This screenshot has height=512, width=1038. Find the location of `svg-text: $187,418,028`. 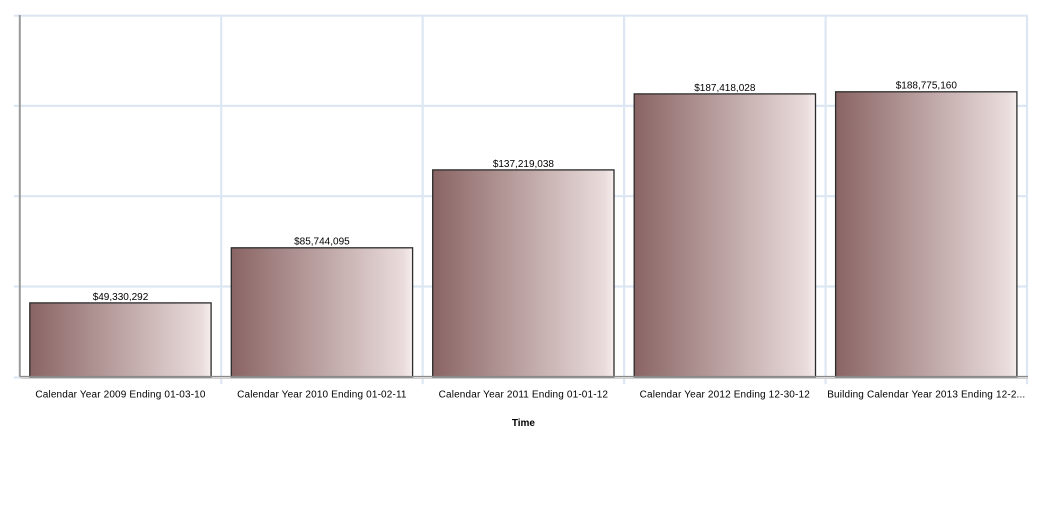

svg-text: $187,418,028 is located at coordinates (725, 88).